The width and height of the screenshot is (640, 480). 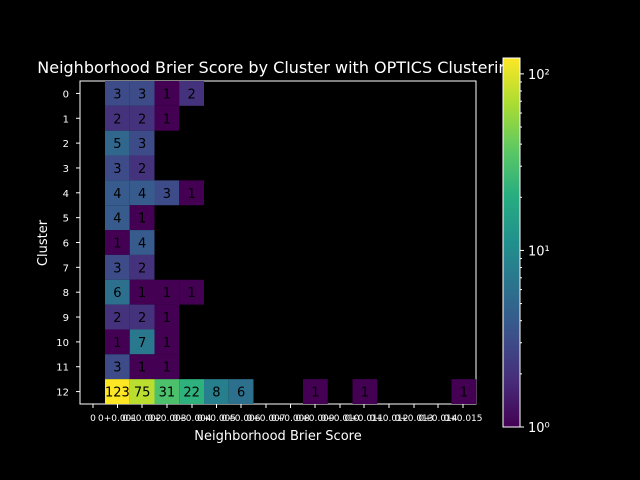 What do you see at coordinates (437, 419) in the screenshot?
I see `x-tick-label: 0+0.014` at bounding box center [437, 419].